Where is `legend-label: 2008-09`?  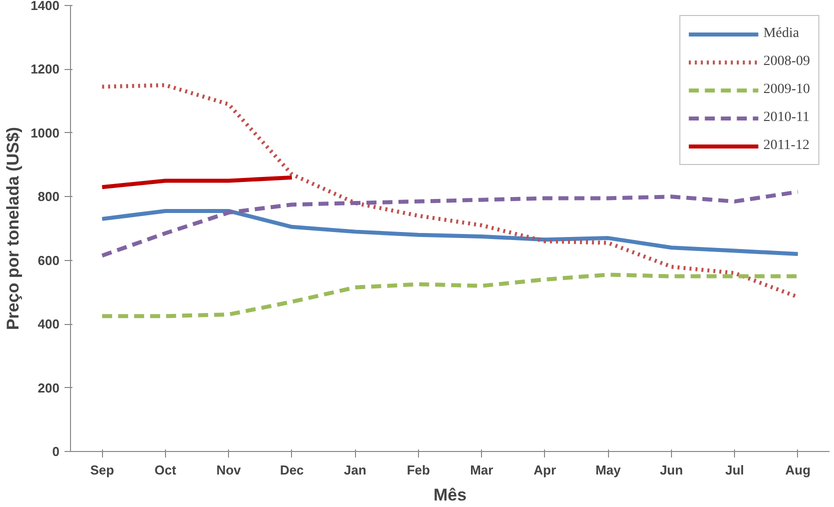
legend-label: 2008-09 is located at coordinates (786, 62).